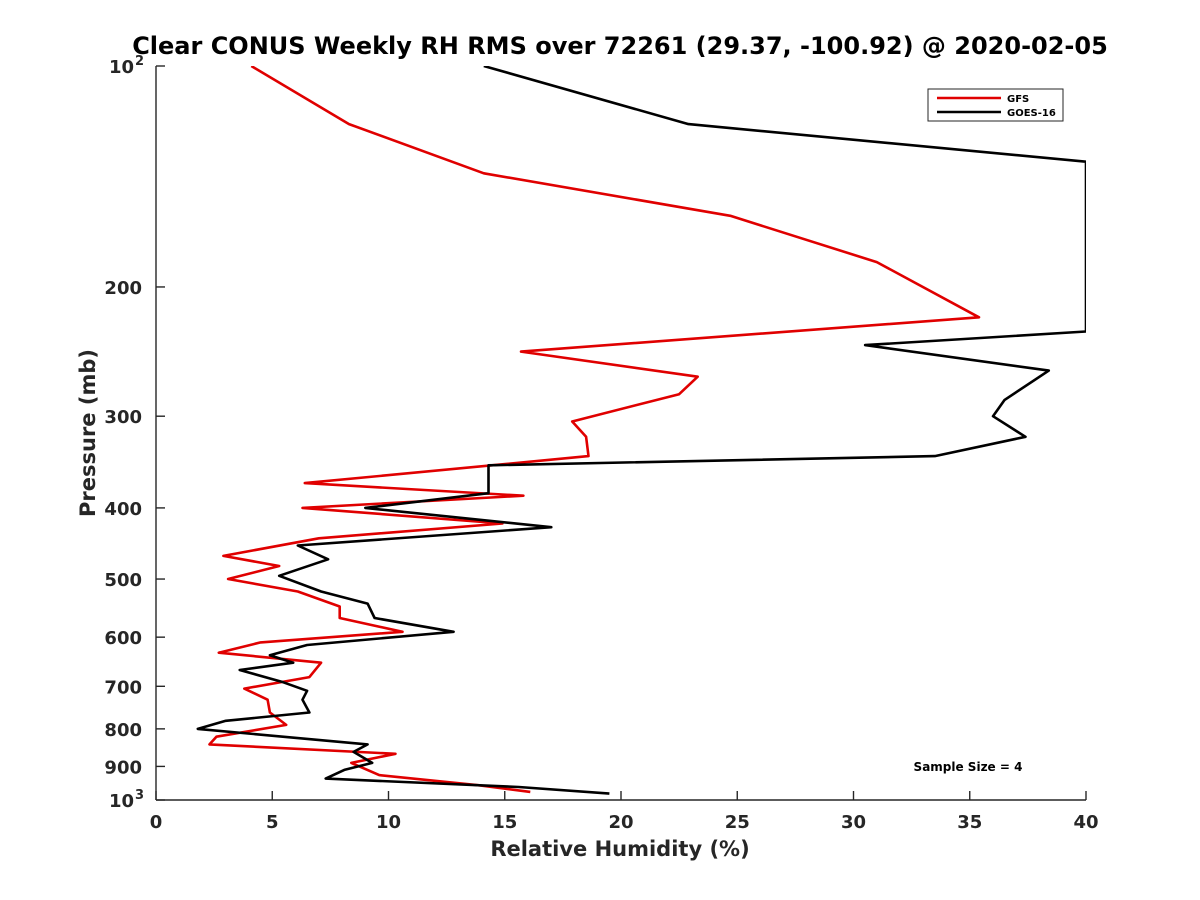 The width and height of the screenshot is (1200, 900). I want to click on x-tick-label: 10, so click(388, 822).